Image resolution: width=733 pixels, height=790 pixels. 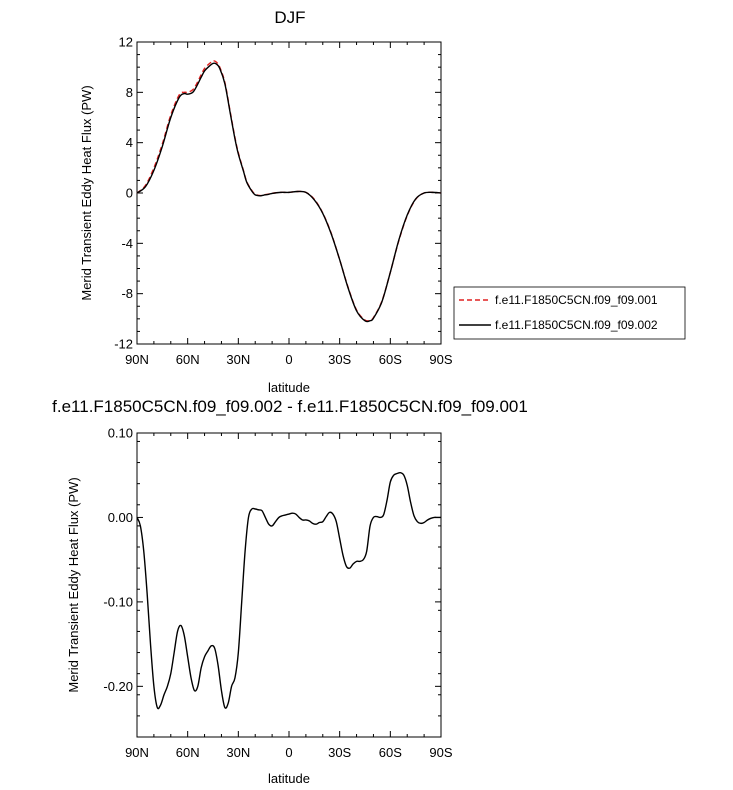 I want to click on top-y-tick-label: -4, so click(x=127, y=243).